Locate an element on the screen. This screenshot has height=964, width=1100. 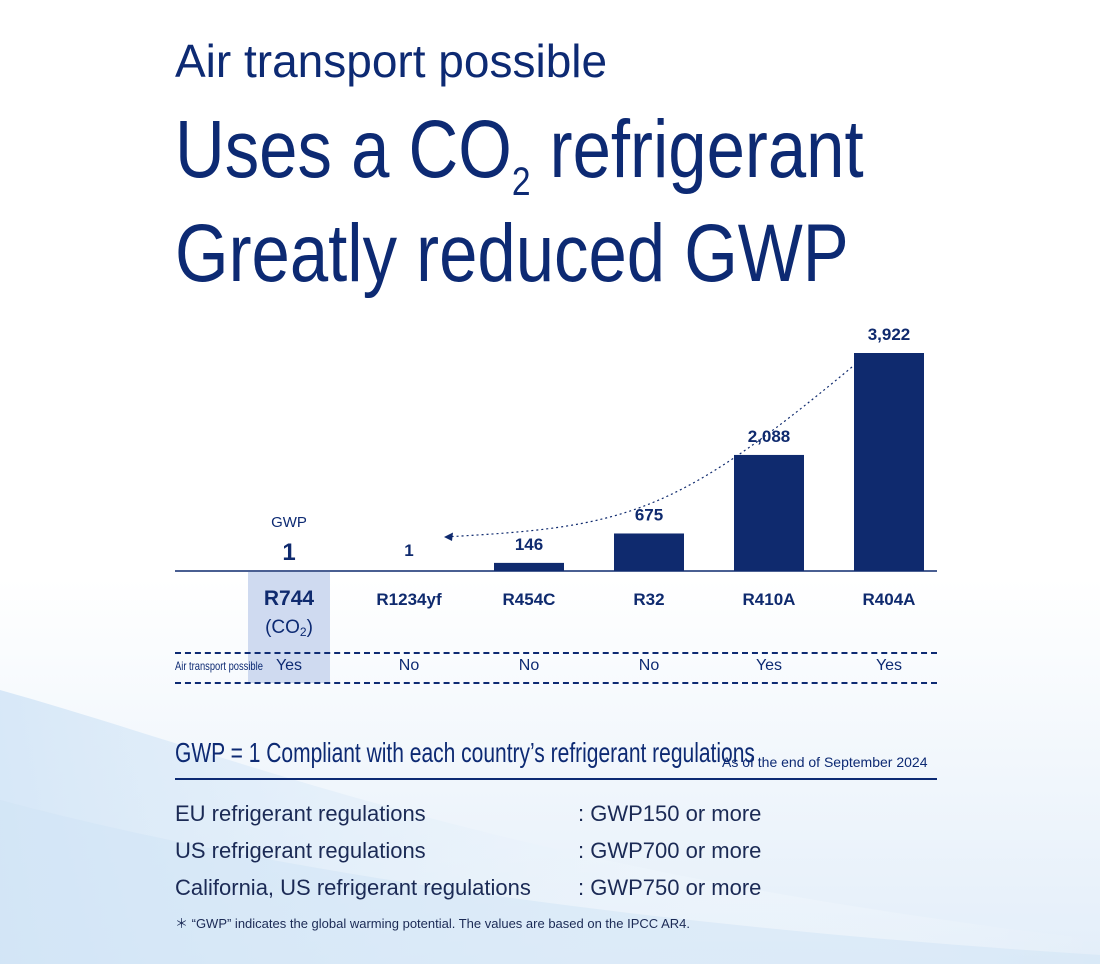
compliance-divider is located at coordinates (556, 779).